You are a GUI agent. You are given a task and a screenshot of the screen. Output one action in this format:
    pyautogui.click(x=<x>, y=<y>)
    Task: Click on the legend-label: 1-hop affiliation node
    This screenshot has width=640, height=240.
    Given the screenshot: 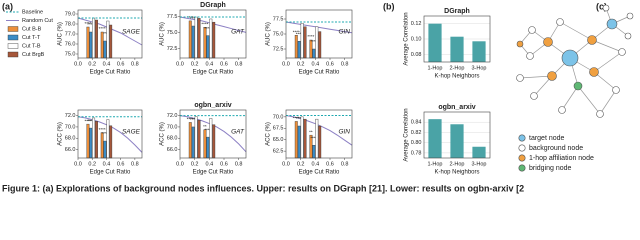 What is the action you would take?
    pyautogui.click(x=561, y=158)
    